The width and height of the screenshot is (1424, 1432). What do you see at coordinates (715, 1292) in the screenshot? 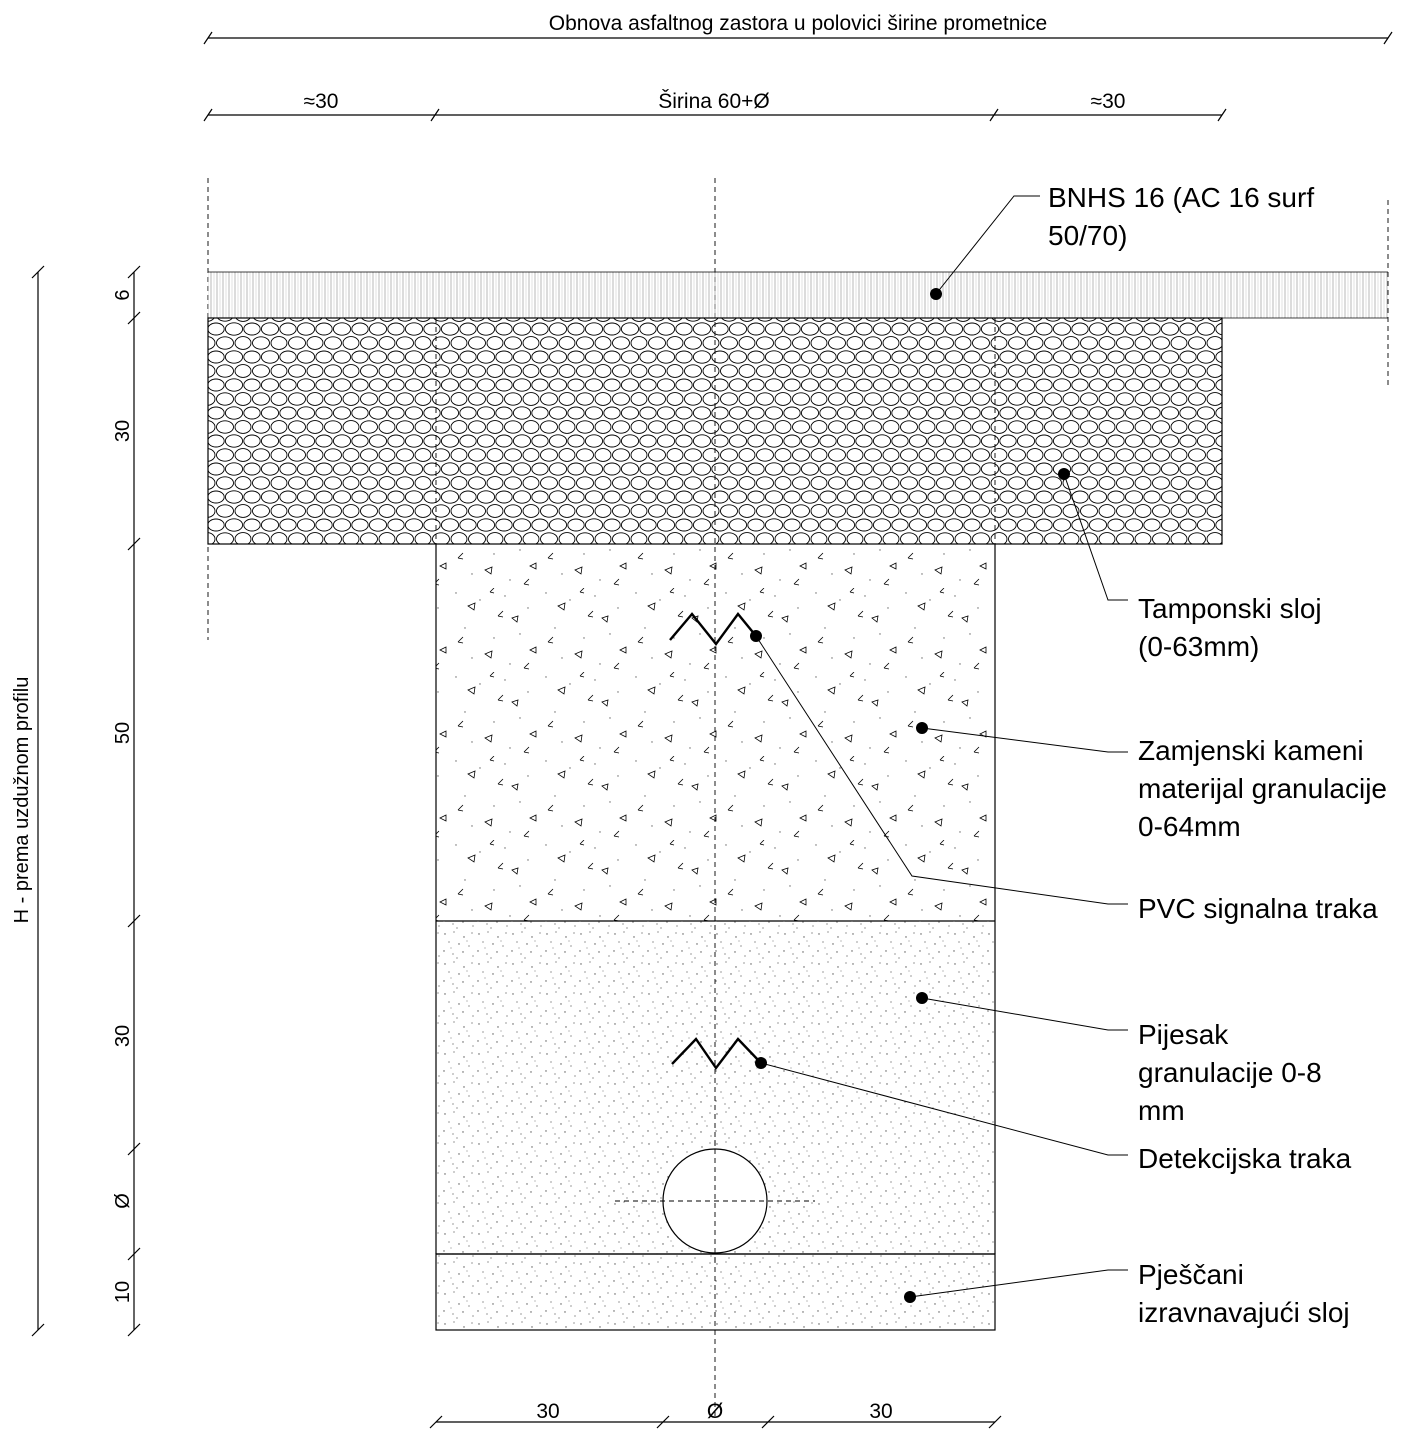
I see `bedding-layer` at bounding box center [715, 1292].